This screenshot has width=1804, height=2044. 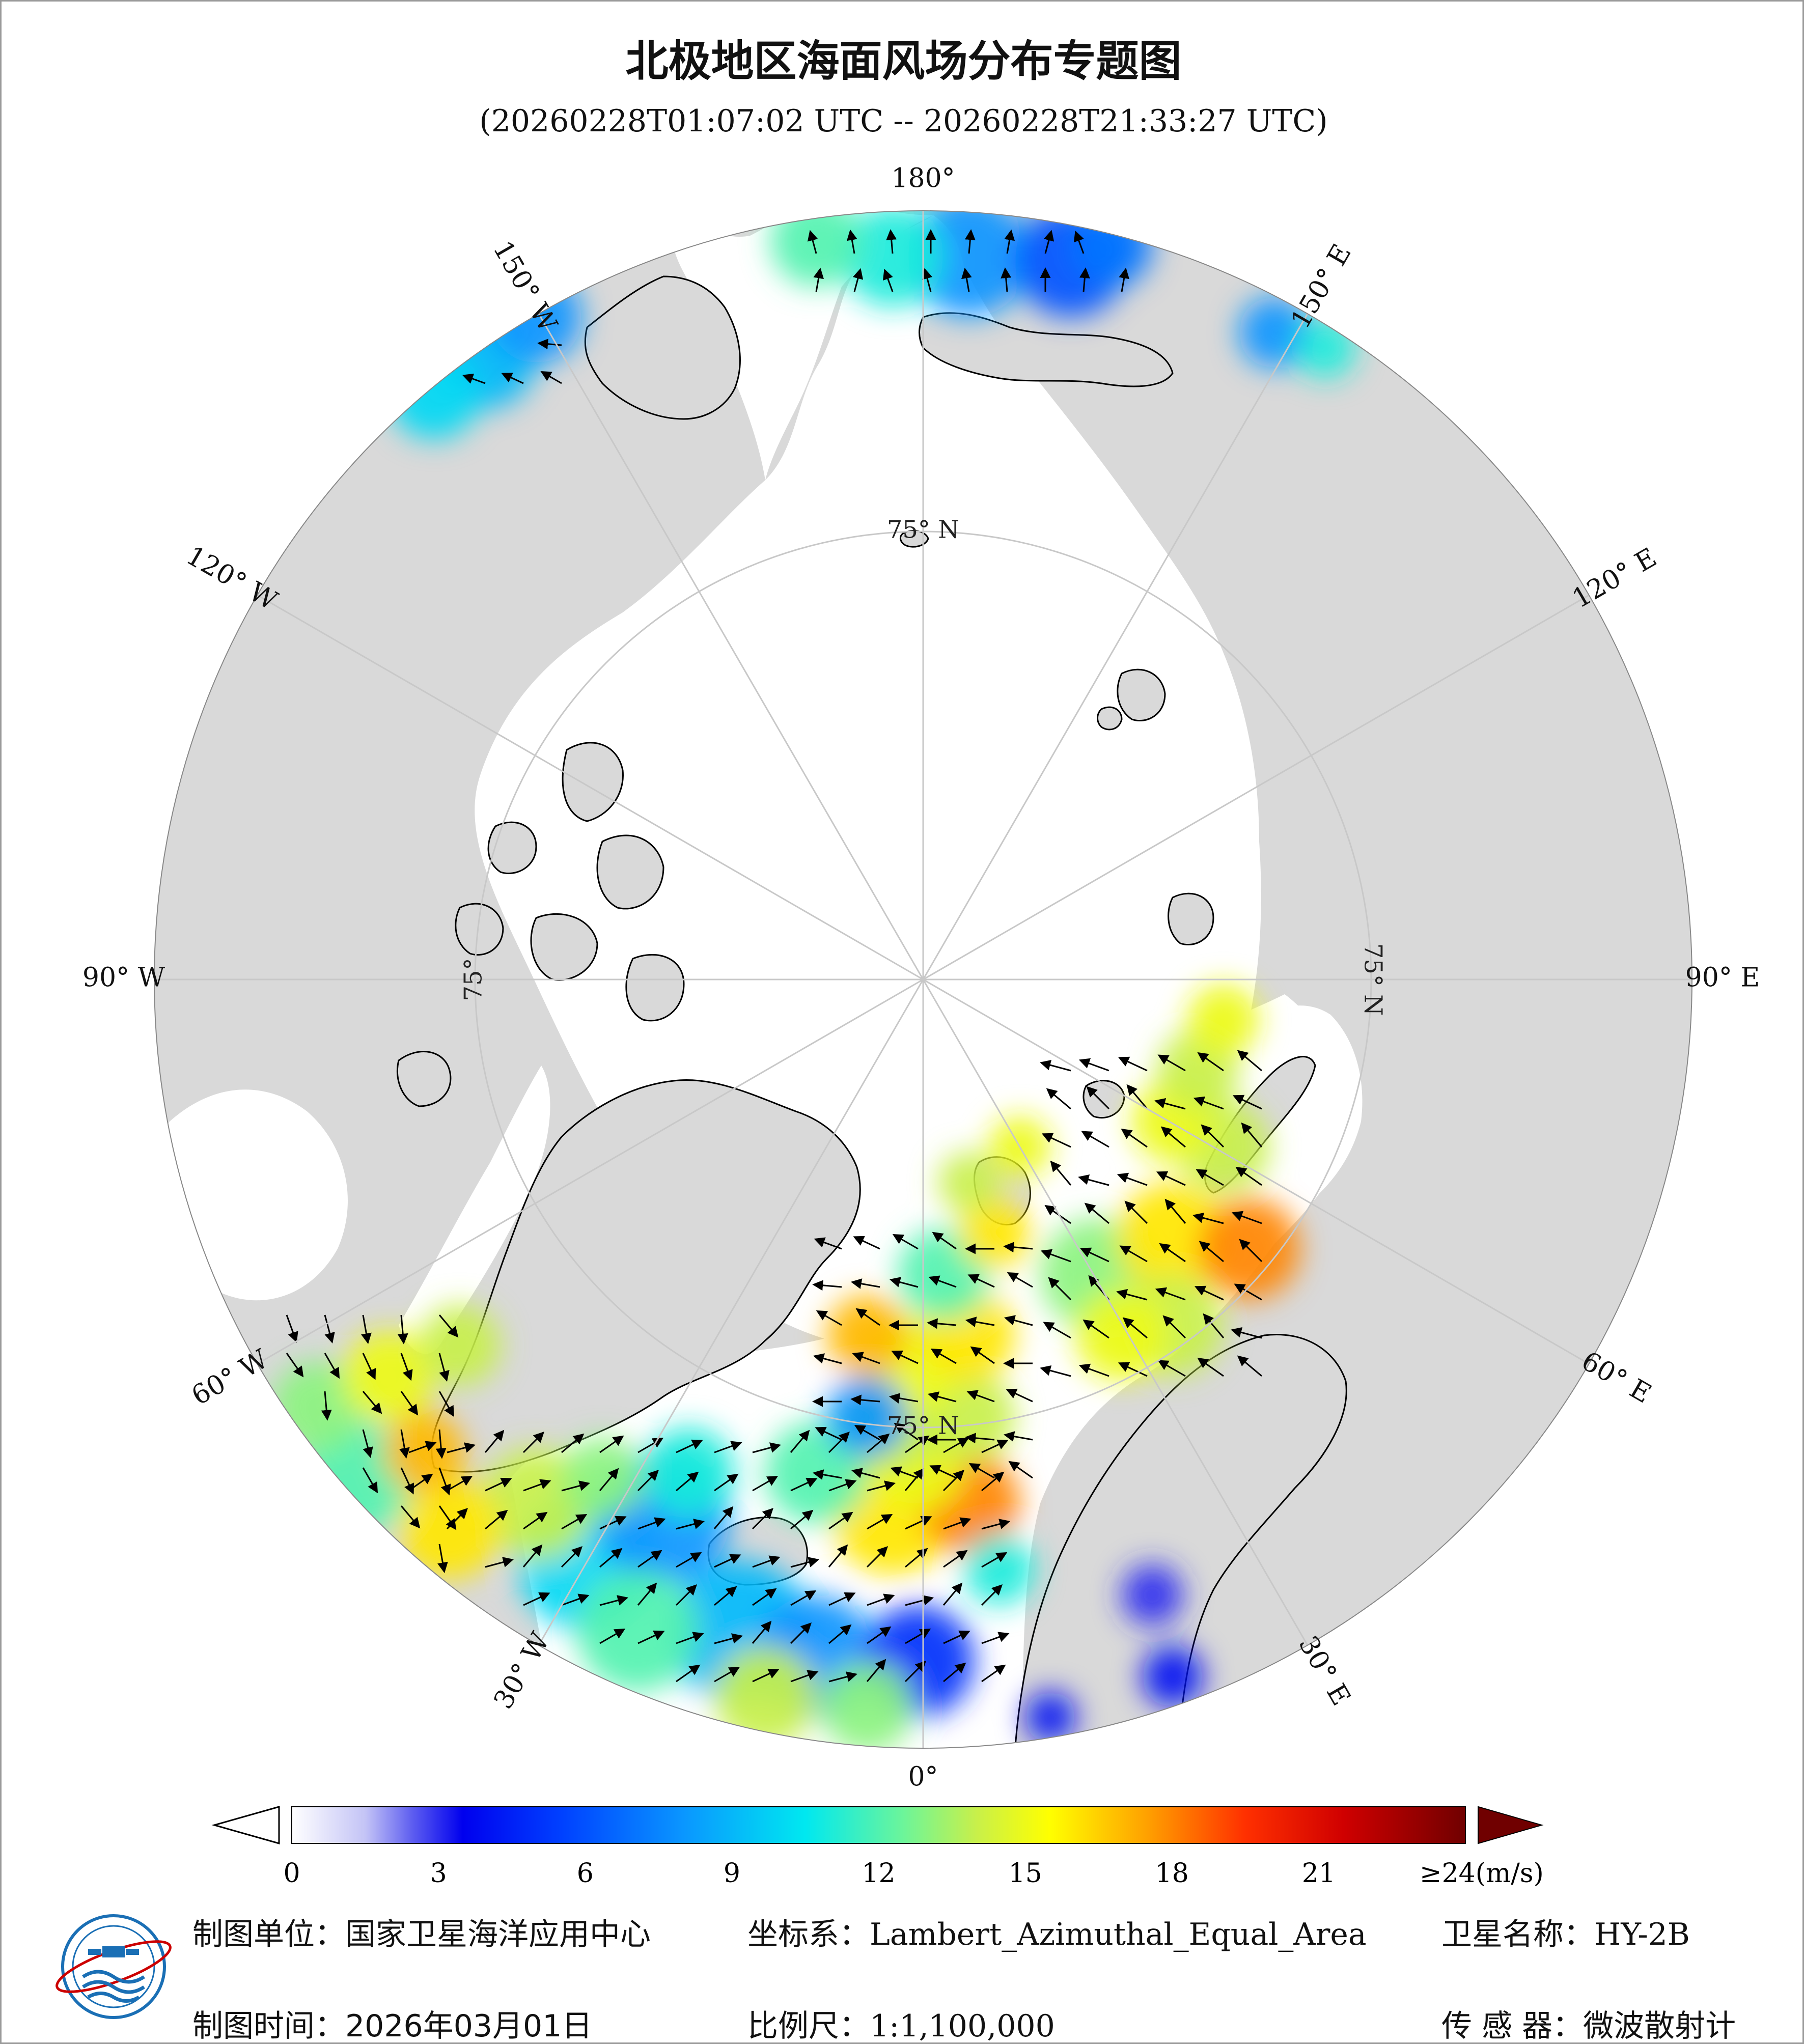 I want to click on longitude-label: 90° W, so click(x=123, y=978).